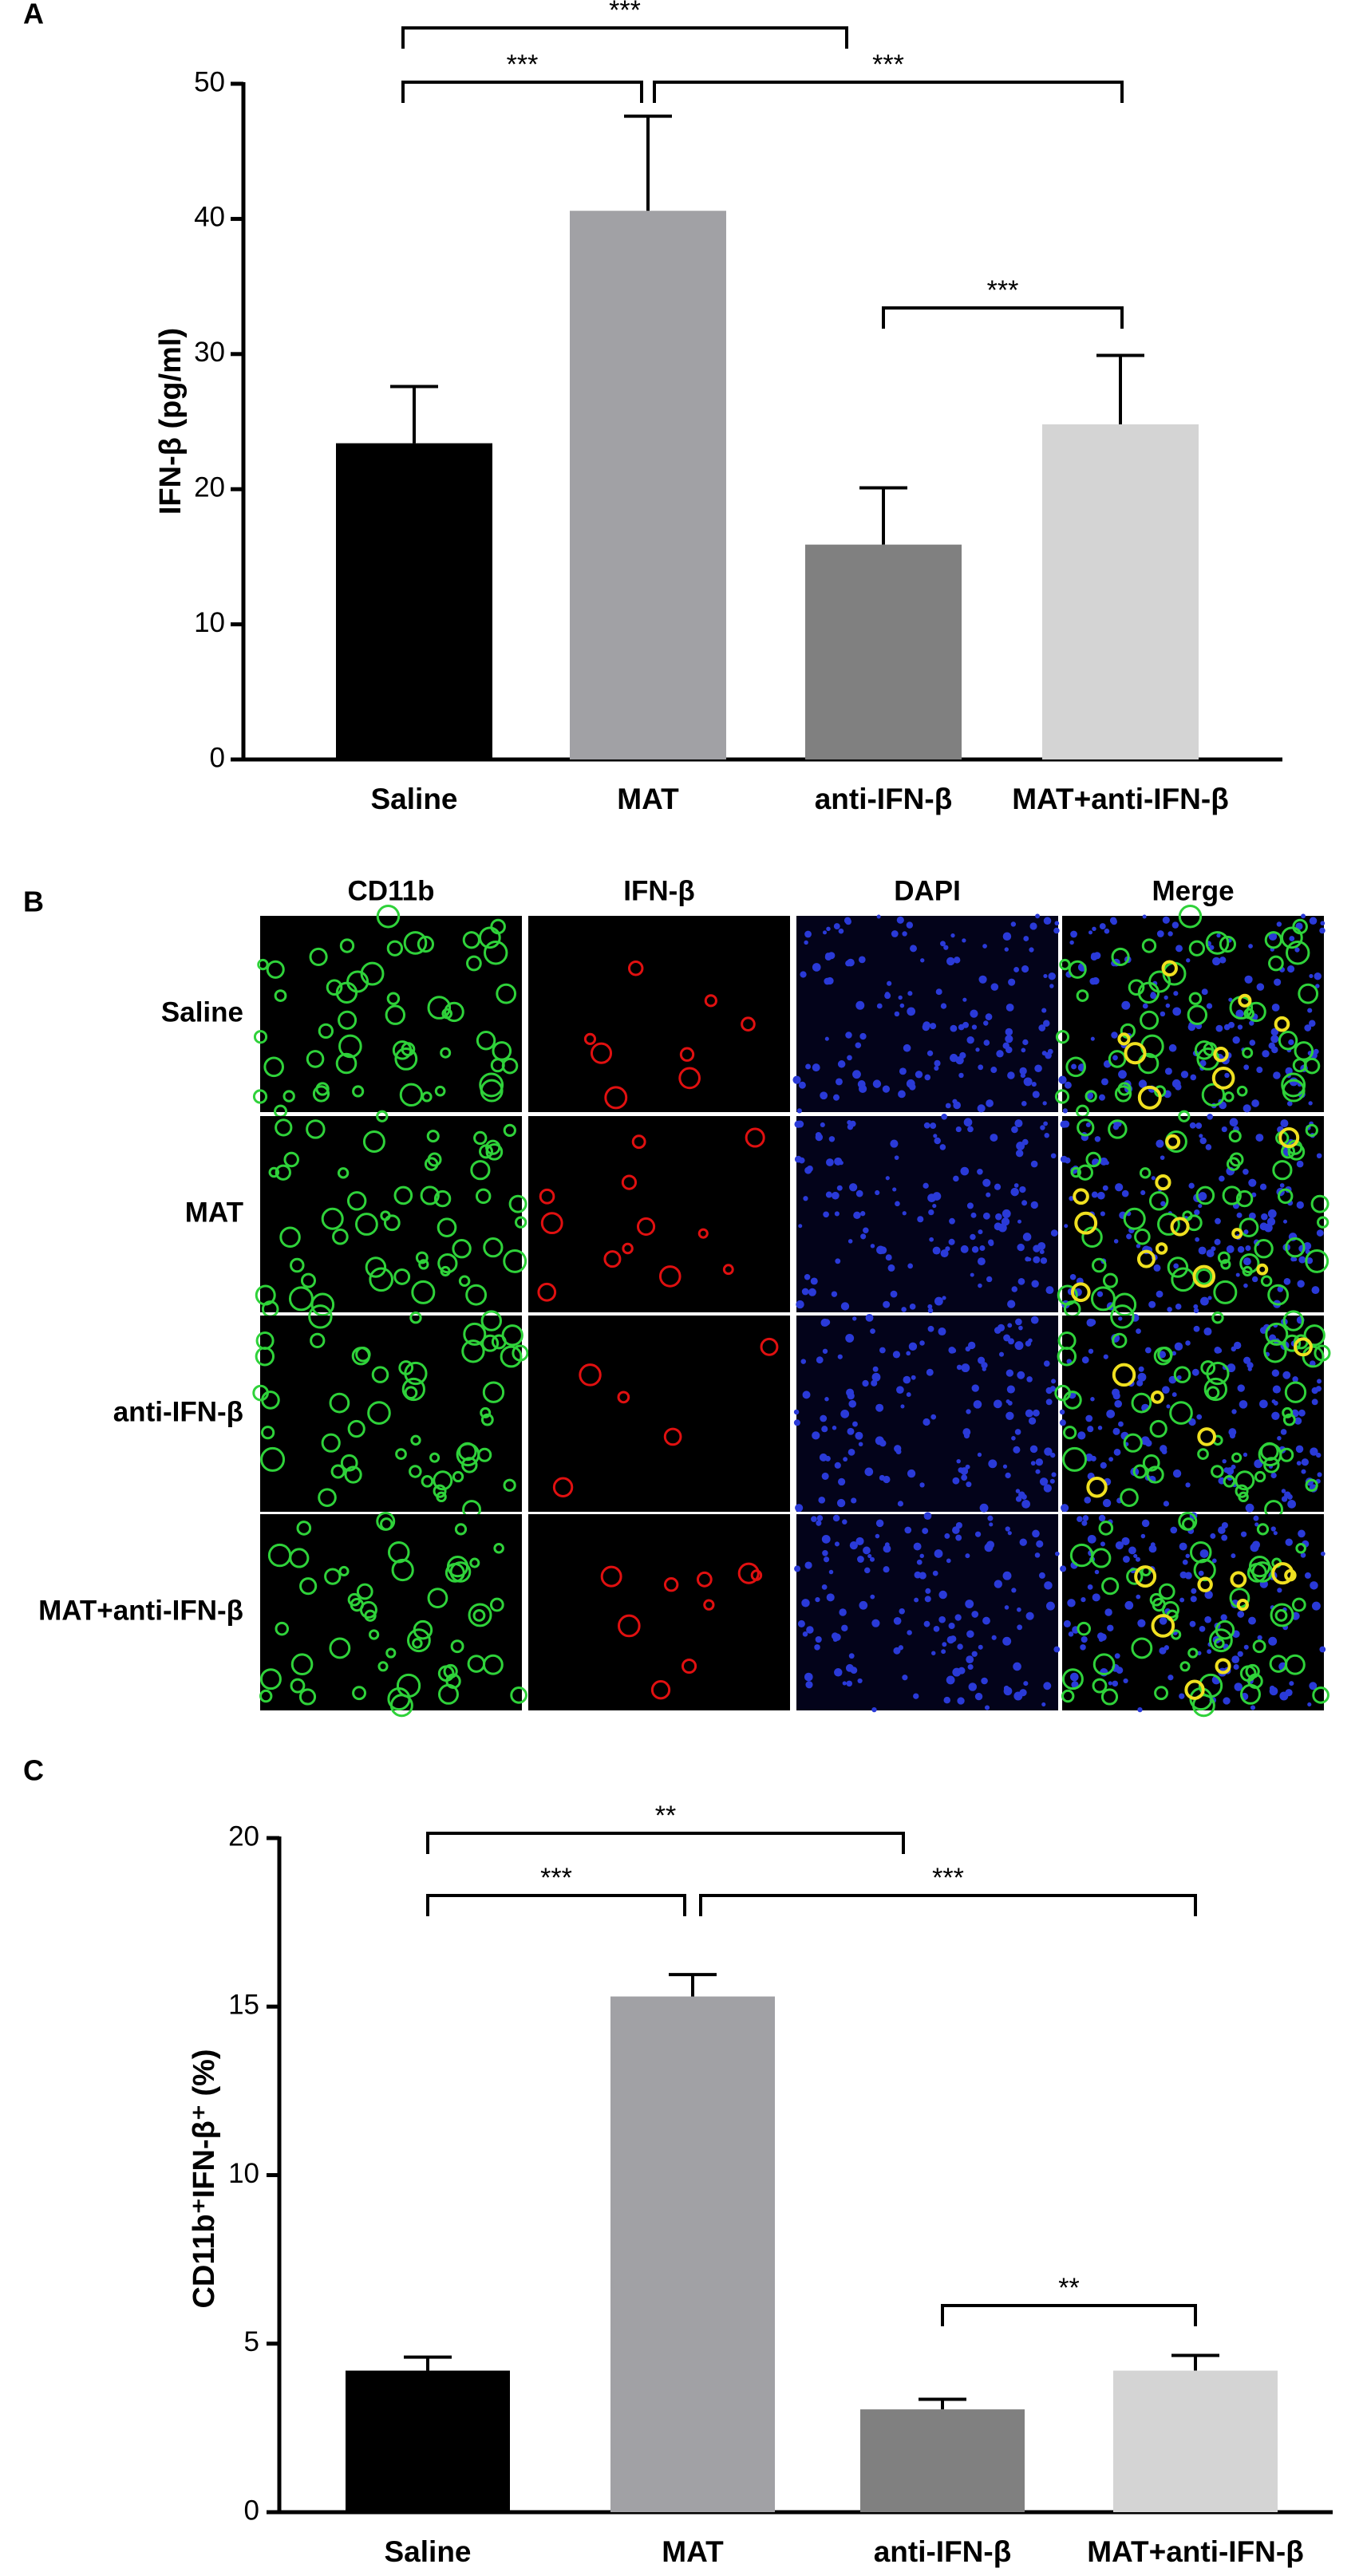  What do you see at coordinates (251, 2342) in the screenshot?
I see `y-tick-label: 5` at bounding box center [251, 2342].